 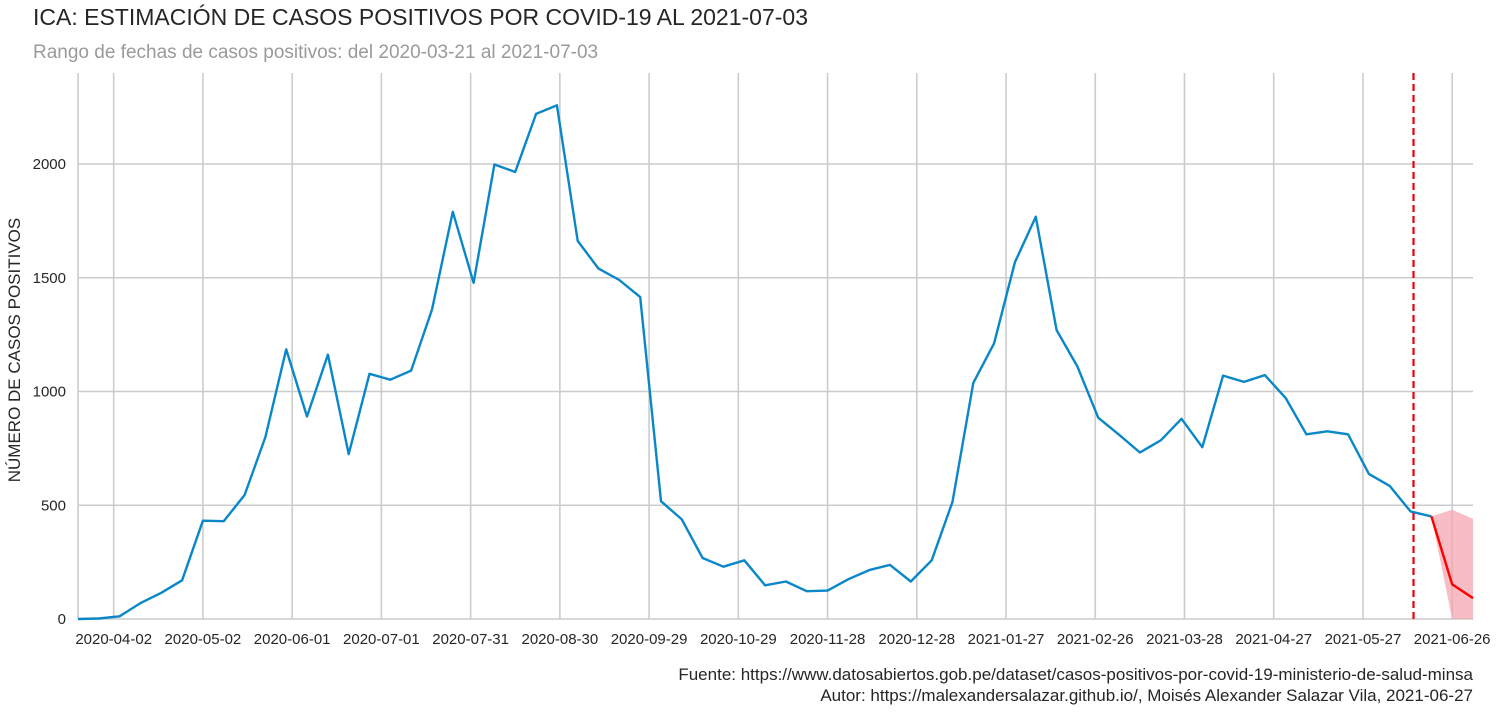 I want to click on x-tick-label: 2020-04-02, so click(x=113, y=639).